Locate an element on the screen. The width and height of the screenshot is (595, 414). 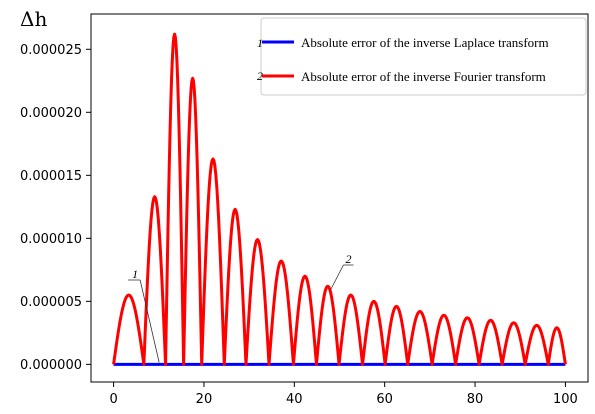
annotation-label-1: 1 is located at coordinates (135, 274).